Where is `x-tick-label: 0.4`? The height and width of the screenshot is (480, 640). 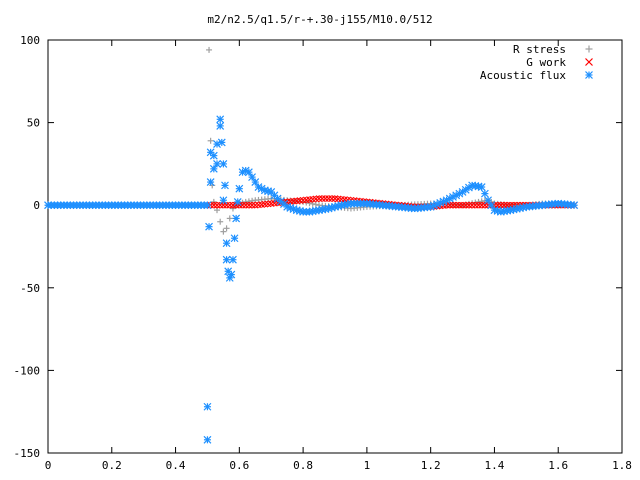
x-tick-label: 0.4 is located at coordinates (176, 465).